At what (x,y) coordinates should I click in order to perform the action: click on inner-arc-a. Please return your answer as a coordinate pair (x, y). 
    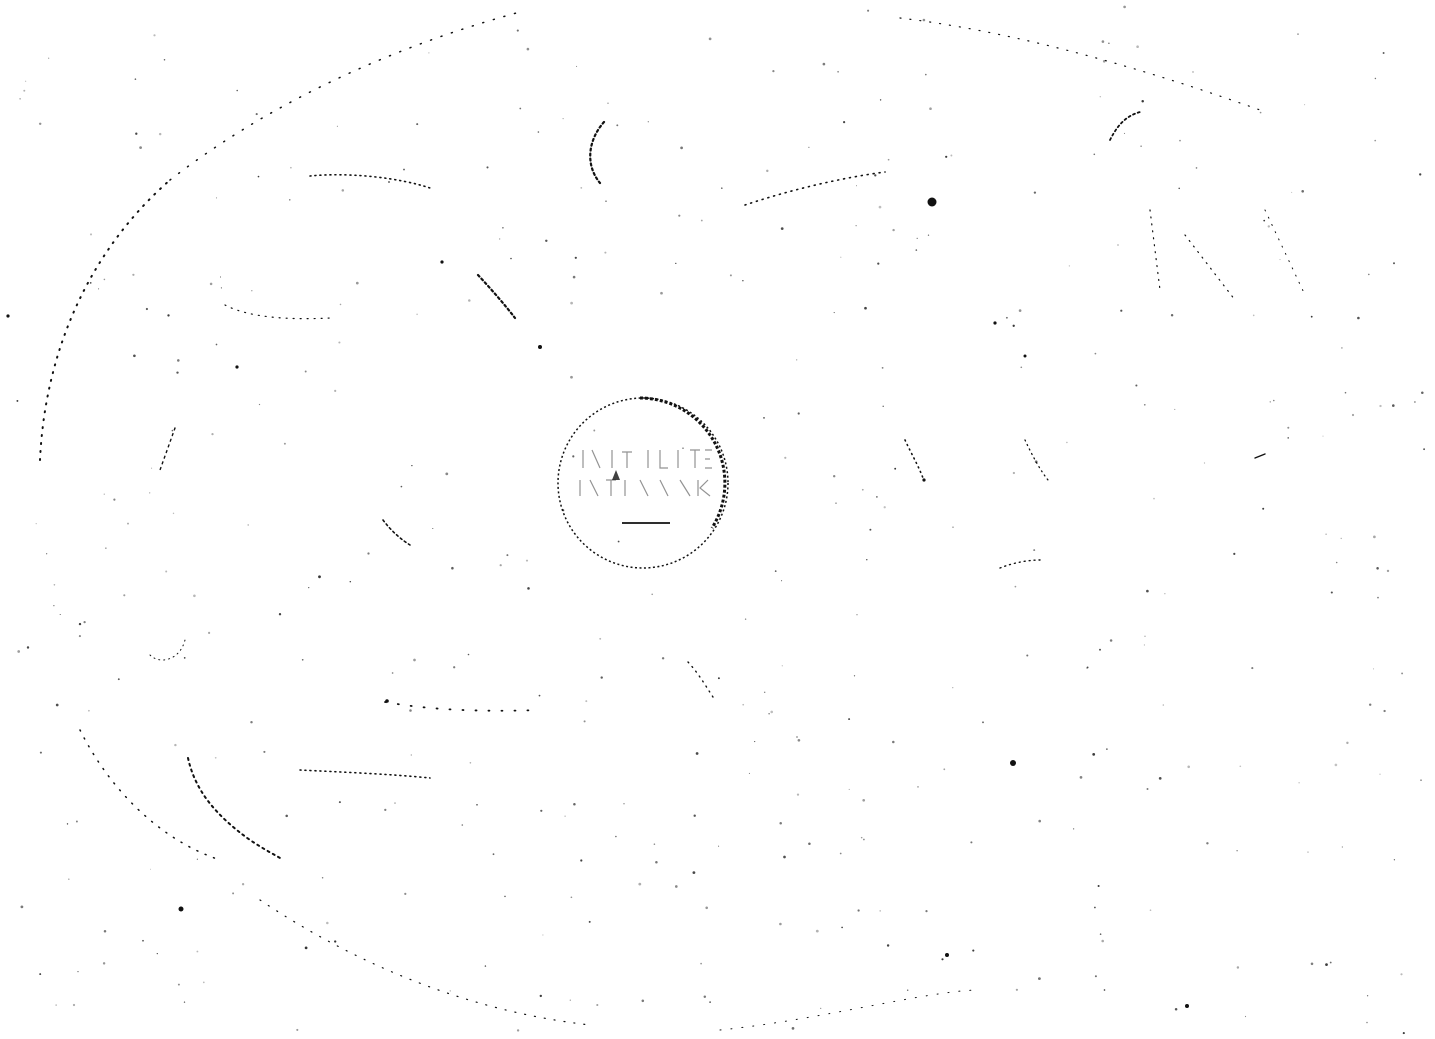
    Looking at the image, I should click on (396, 532).